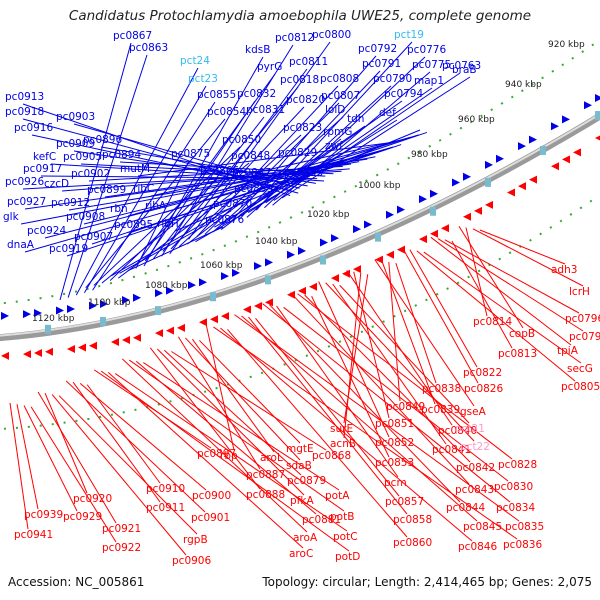 The image size is (600, 600). What do you see at coordinates (429, 81) in the screenshot?
I see `forward-gene-label: map1` at bounding box center [429, 81].